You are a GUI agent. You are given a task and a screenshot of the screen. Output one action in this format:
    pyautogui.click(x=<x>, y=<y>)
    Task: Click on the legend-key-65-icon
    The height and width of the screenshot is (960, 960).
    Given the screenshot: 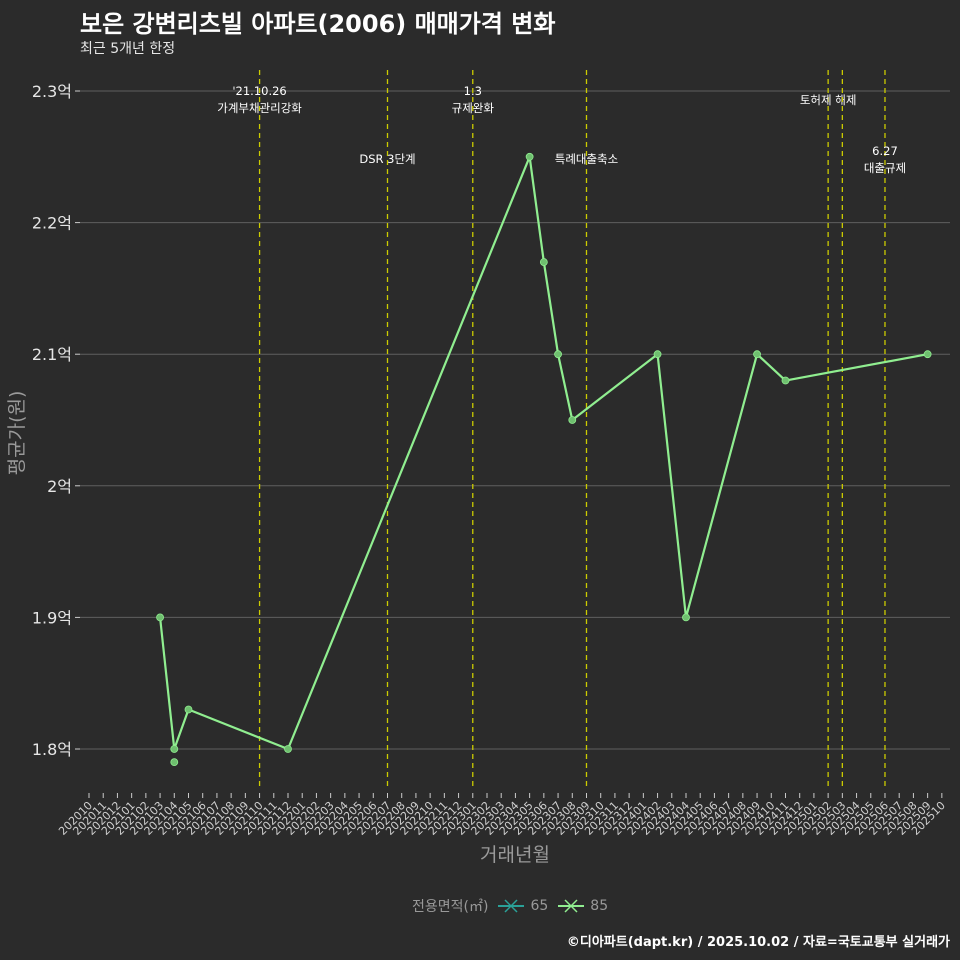 What is the action you would take?
    pyautogui.click(x=511, y=906)
    